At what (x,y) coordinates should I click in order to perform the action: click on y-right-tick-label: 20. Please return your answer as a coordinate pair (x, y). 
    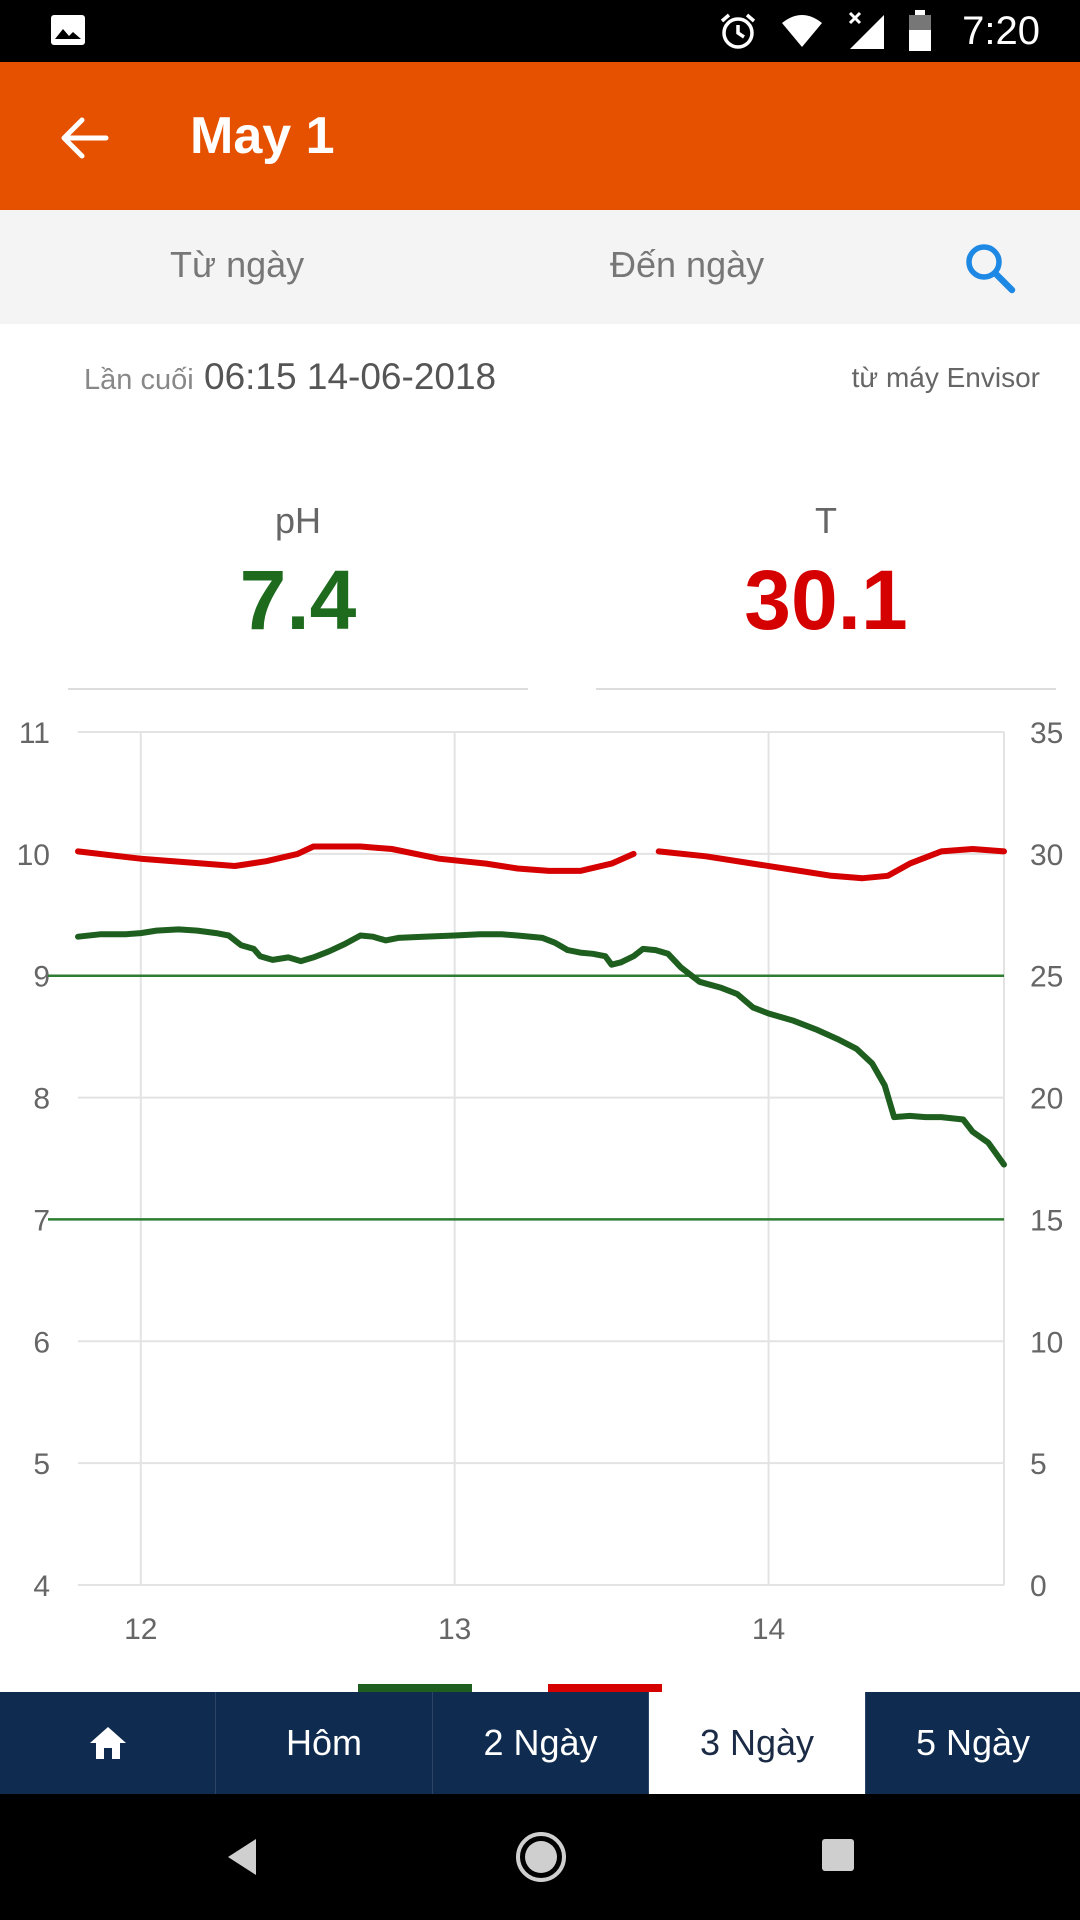
    Looking at the image, I should click on (1046, 1099).